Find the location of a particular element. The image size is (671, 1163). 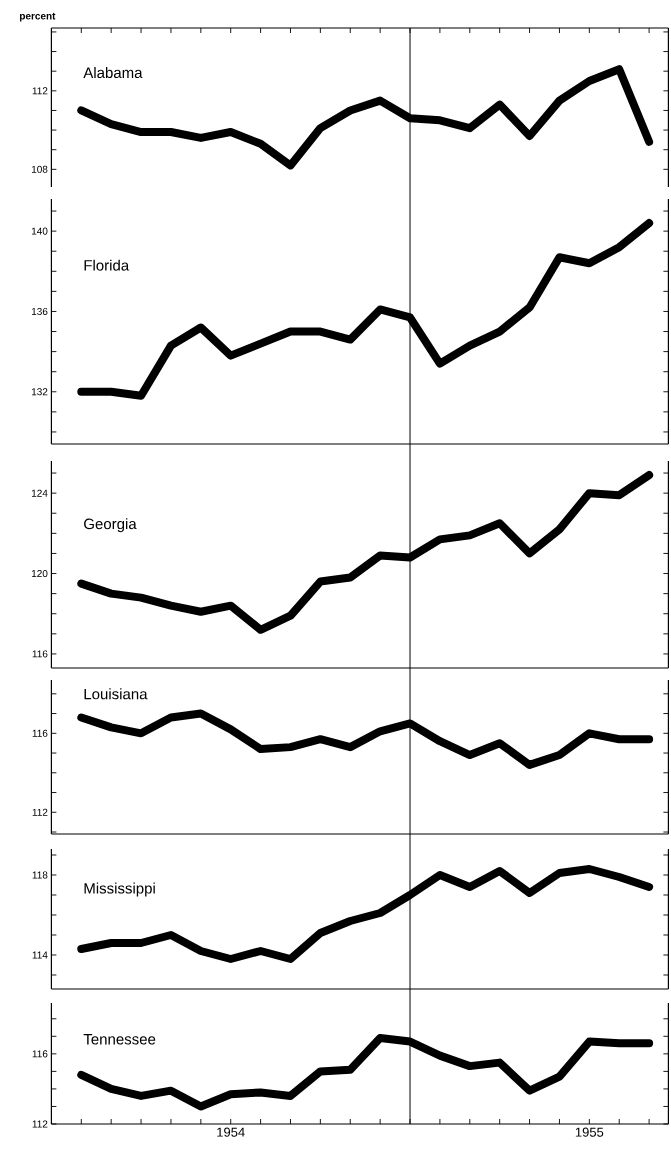

series-label: Louisiana is located at coordinates (116, 694).